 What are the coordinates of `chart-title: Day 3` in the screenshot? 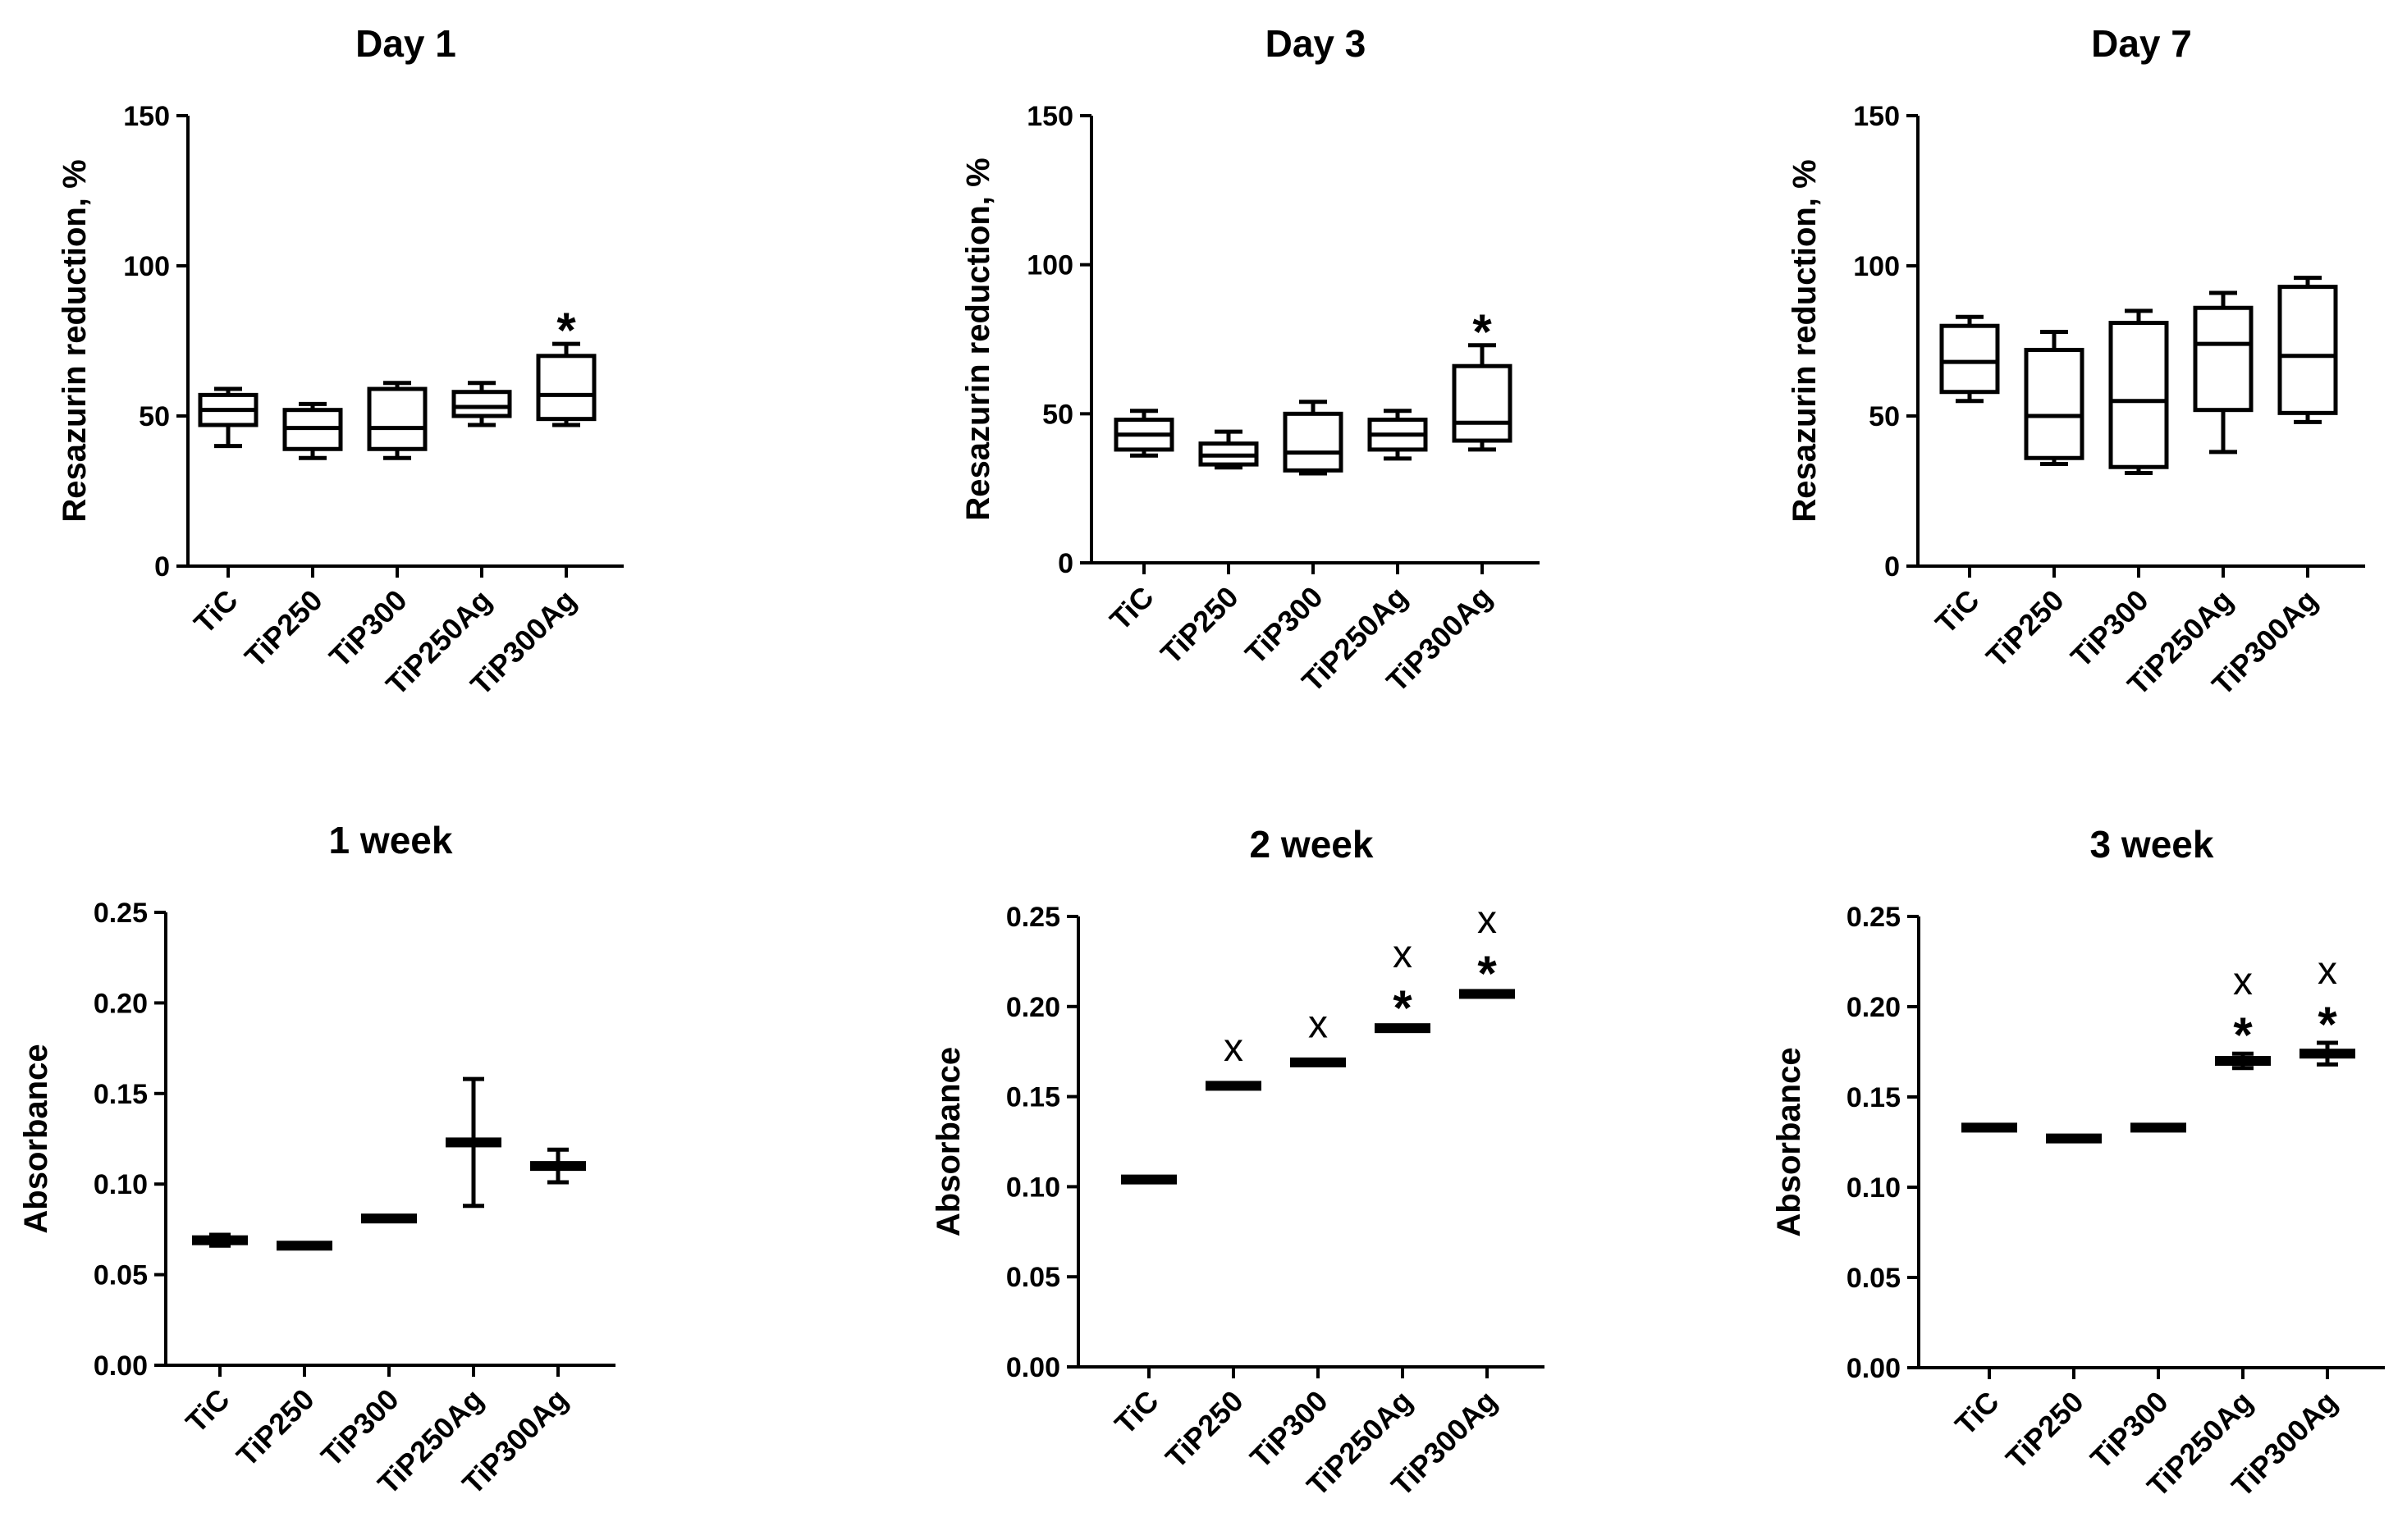 It's located at (1315, 44).